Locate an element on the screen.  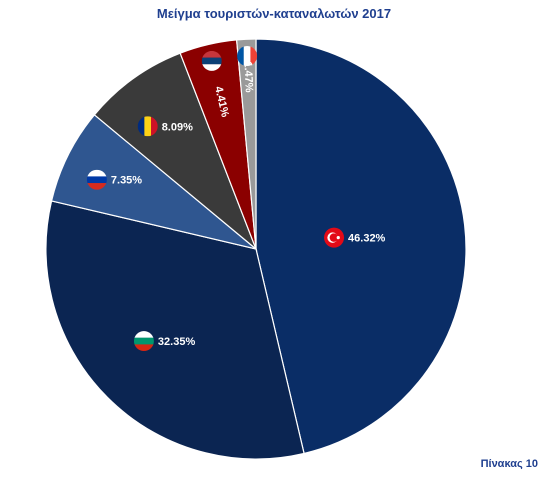
slice-label-group: 1.47% is located at coordinates (247, 69).